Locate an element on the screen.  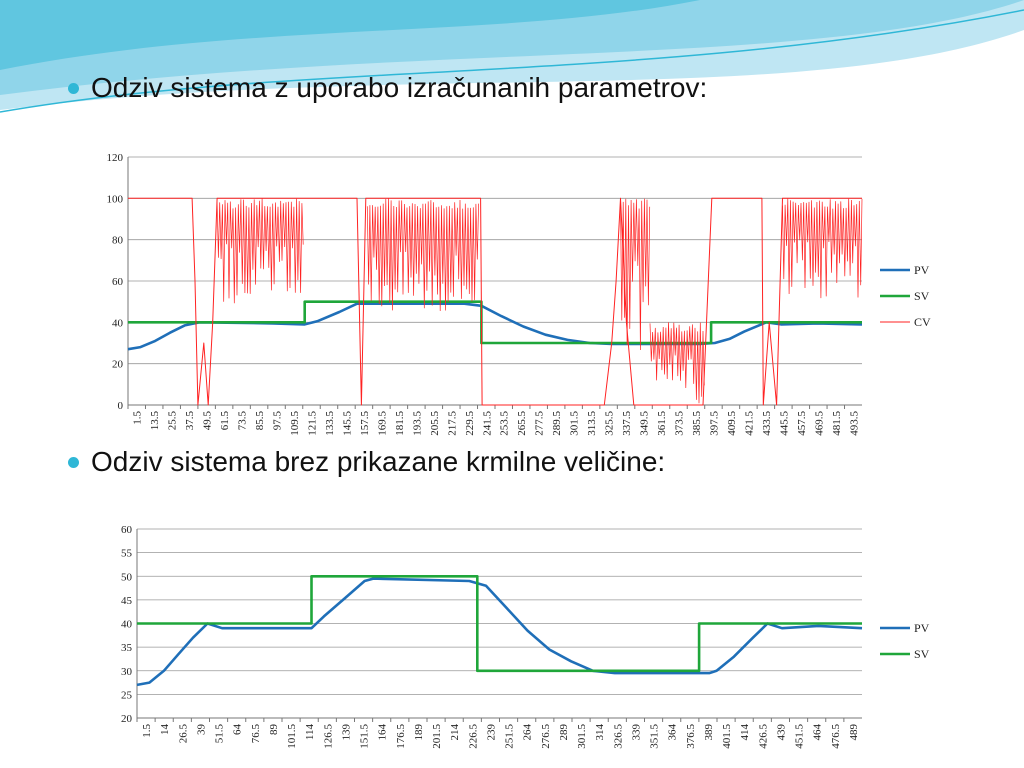
x-tick-label: 157.5 is located at coordinates (365, 423).